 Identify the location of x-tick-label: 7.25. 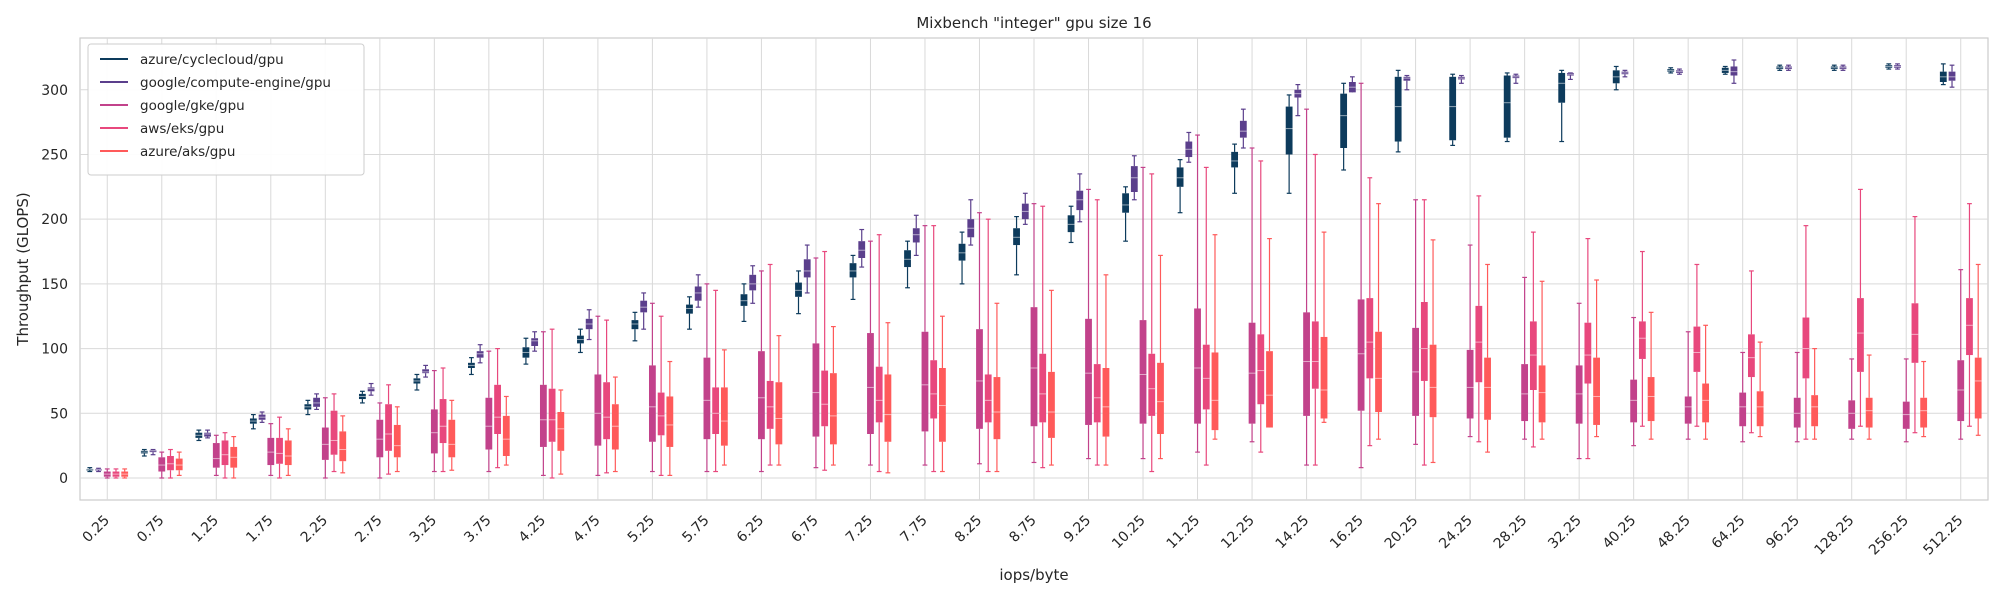
(859, 528).